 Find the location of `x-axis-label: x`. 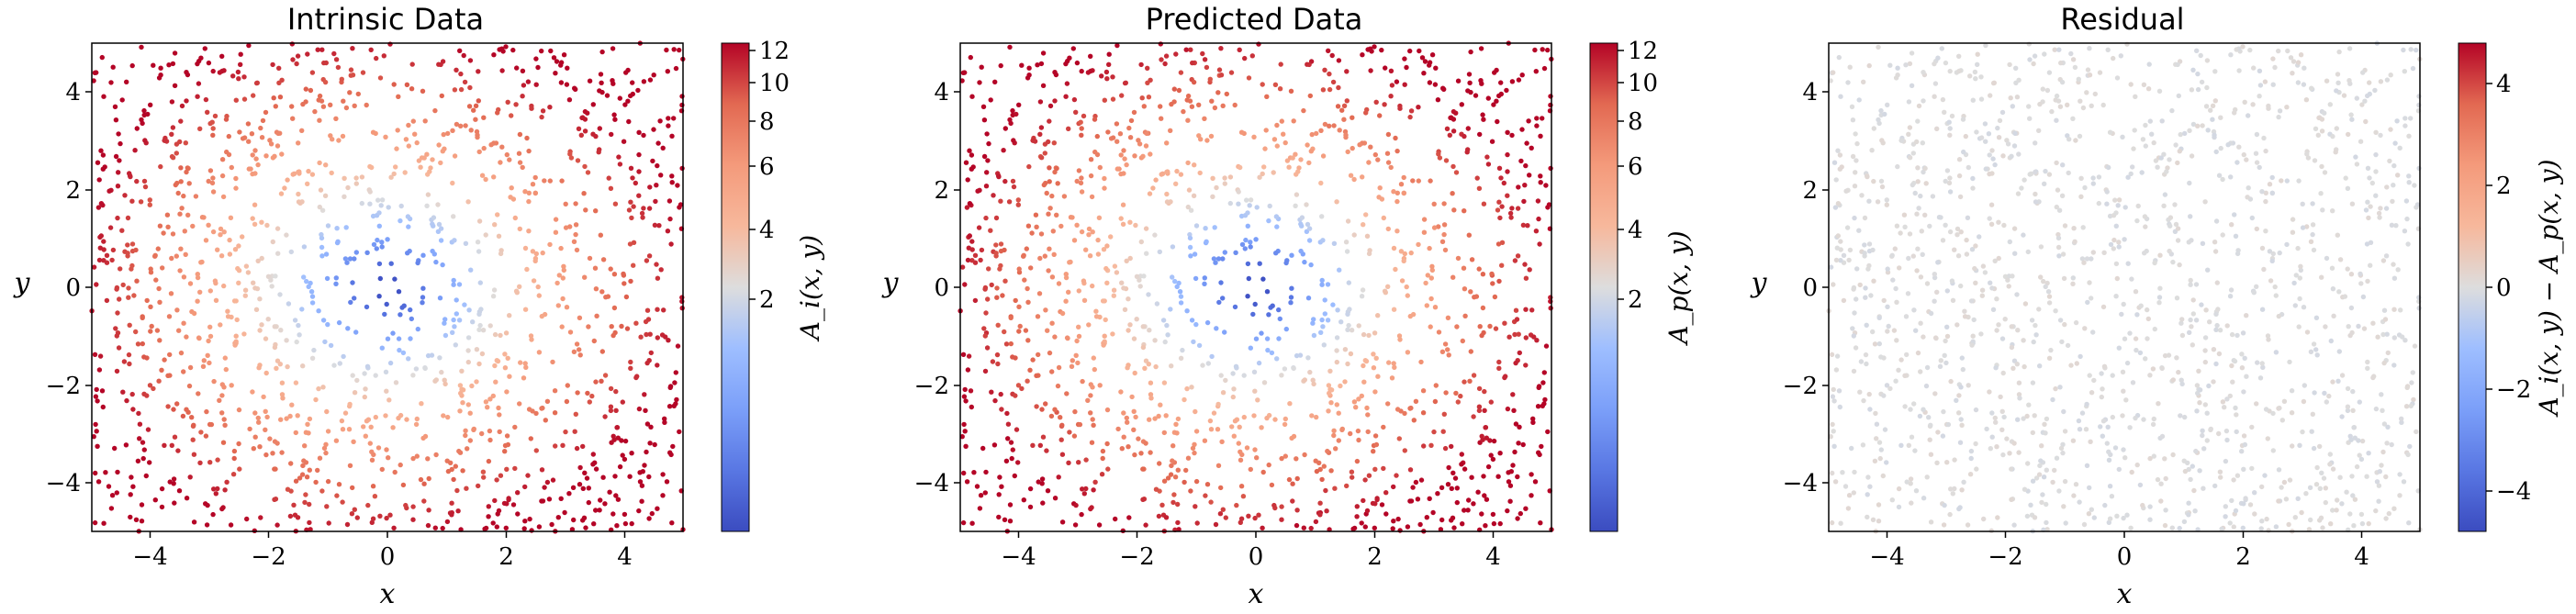

x-axis-label: x is located at coordinates (1256, 594).